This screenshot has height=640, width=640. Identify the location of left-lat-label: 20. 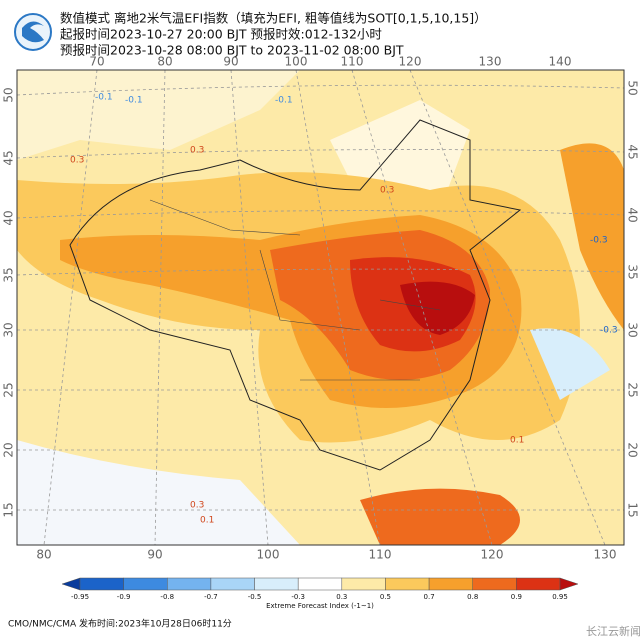
(9, 449).